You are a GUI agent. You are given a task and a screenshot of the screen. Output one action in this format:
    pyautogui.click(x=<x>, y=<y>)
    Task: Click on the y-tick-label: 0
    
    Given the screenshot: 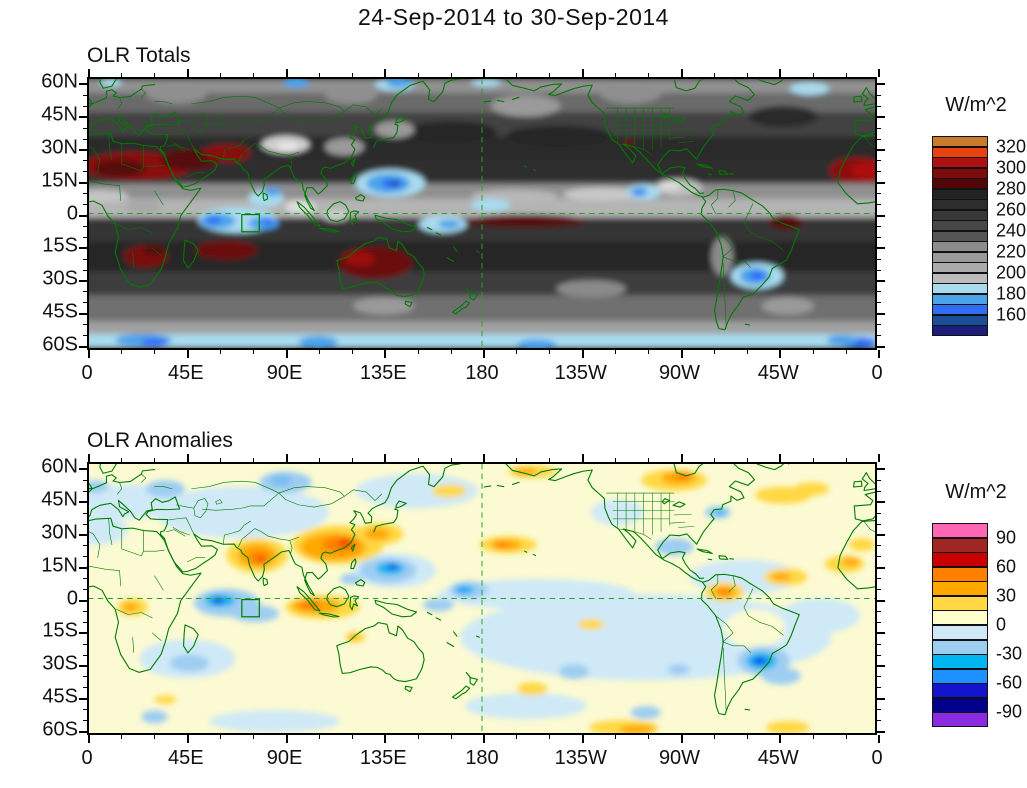 What is the action you would take?
    pyautogui.click(x=72, y=598)
    